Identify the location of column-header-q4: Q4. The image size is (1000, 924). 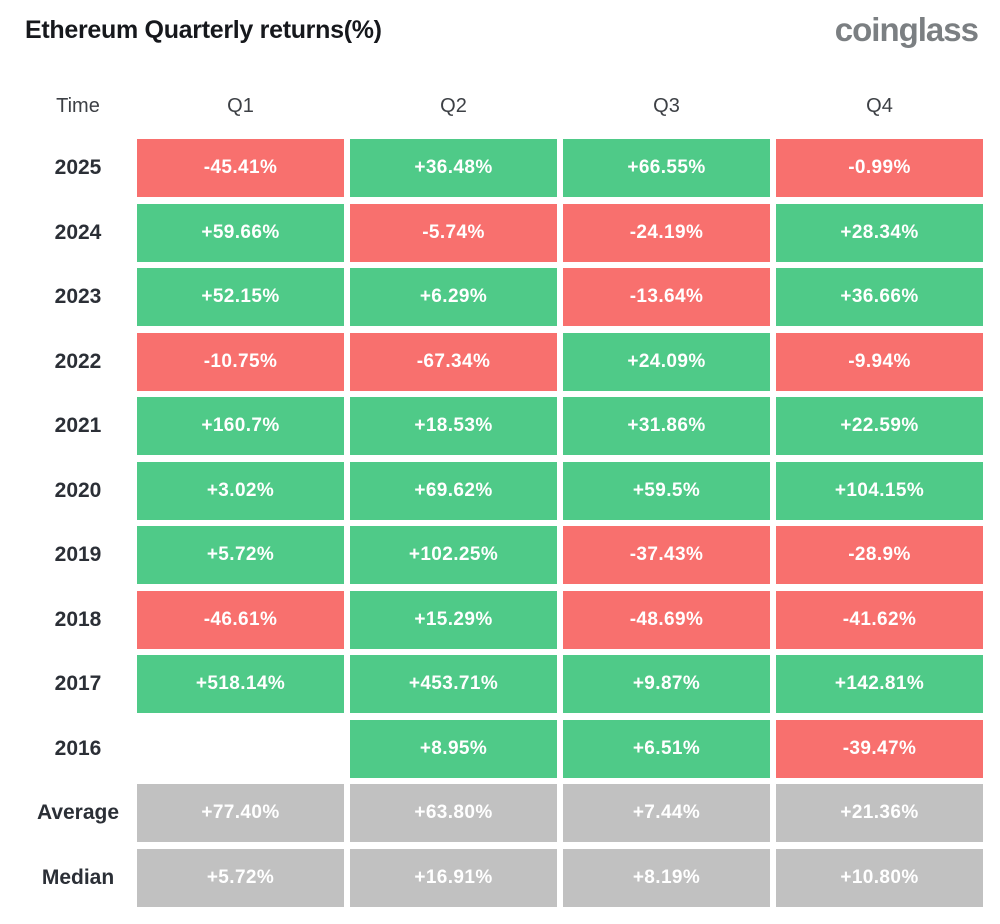
(879, 105).